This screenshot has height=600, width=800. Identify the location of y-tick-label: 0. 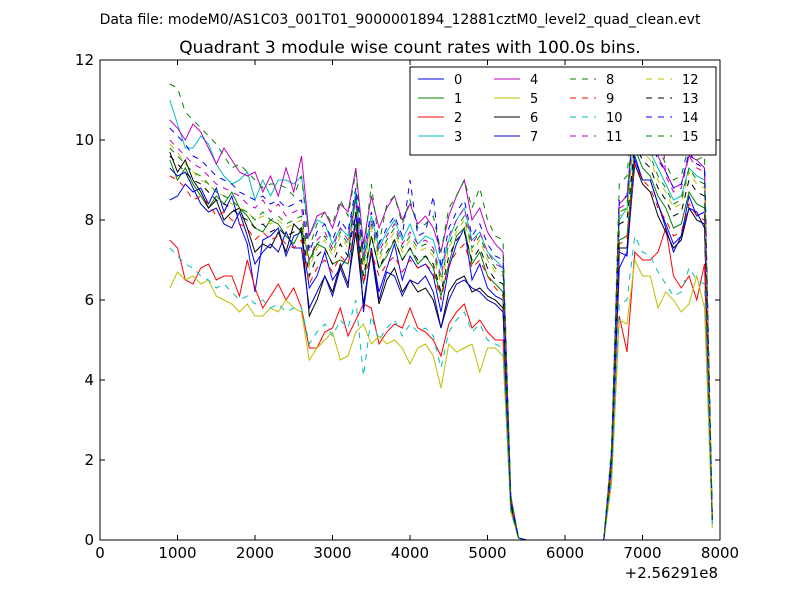
(89, 540).